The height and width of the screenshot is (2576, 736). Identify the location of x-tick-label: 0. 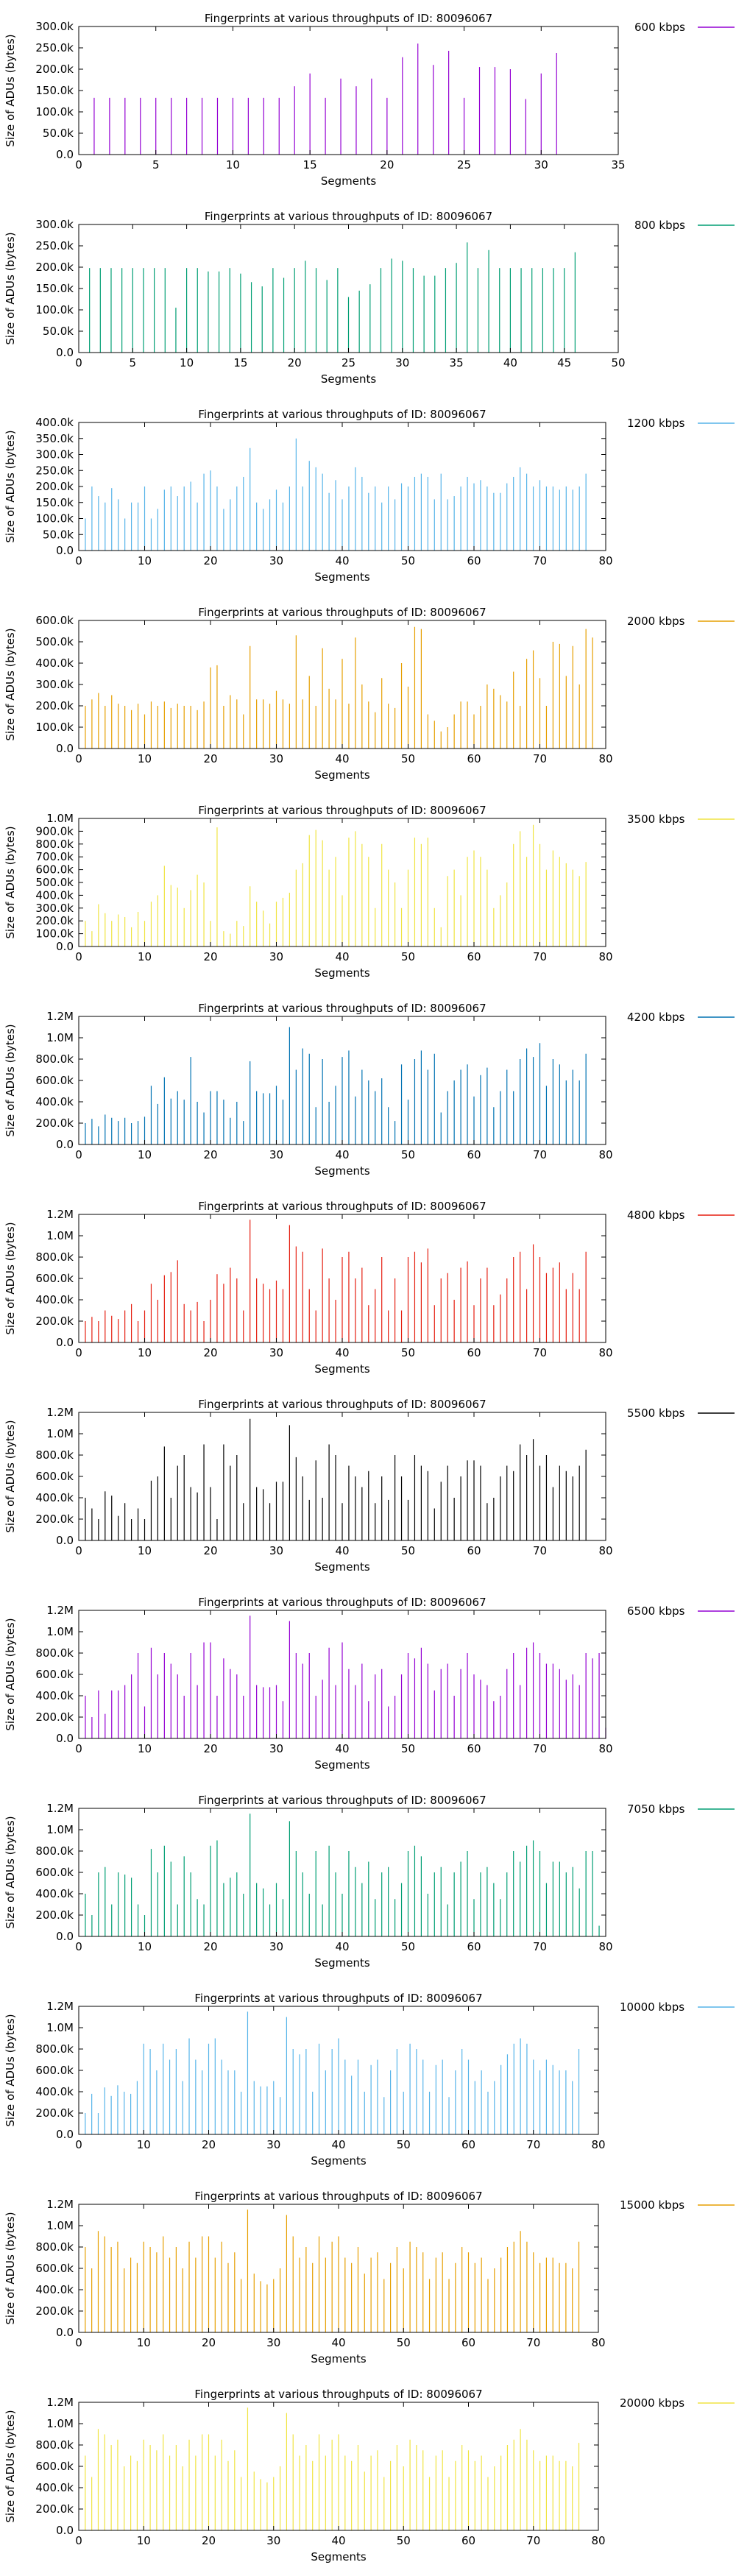
(78, 1748).